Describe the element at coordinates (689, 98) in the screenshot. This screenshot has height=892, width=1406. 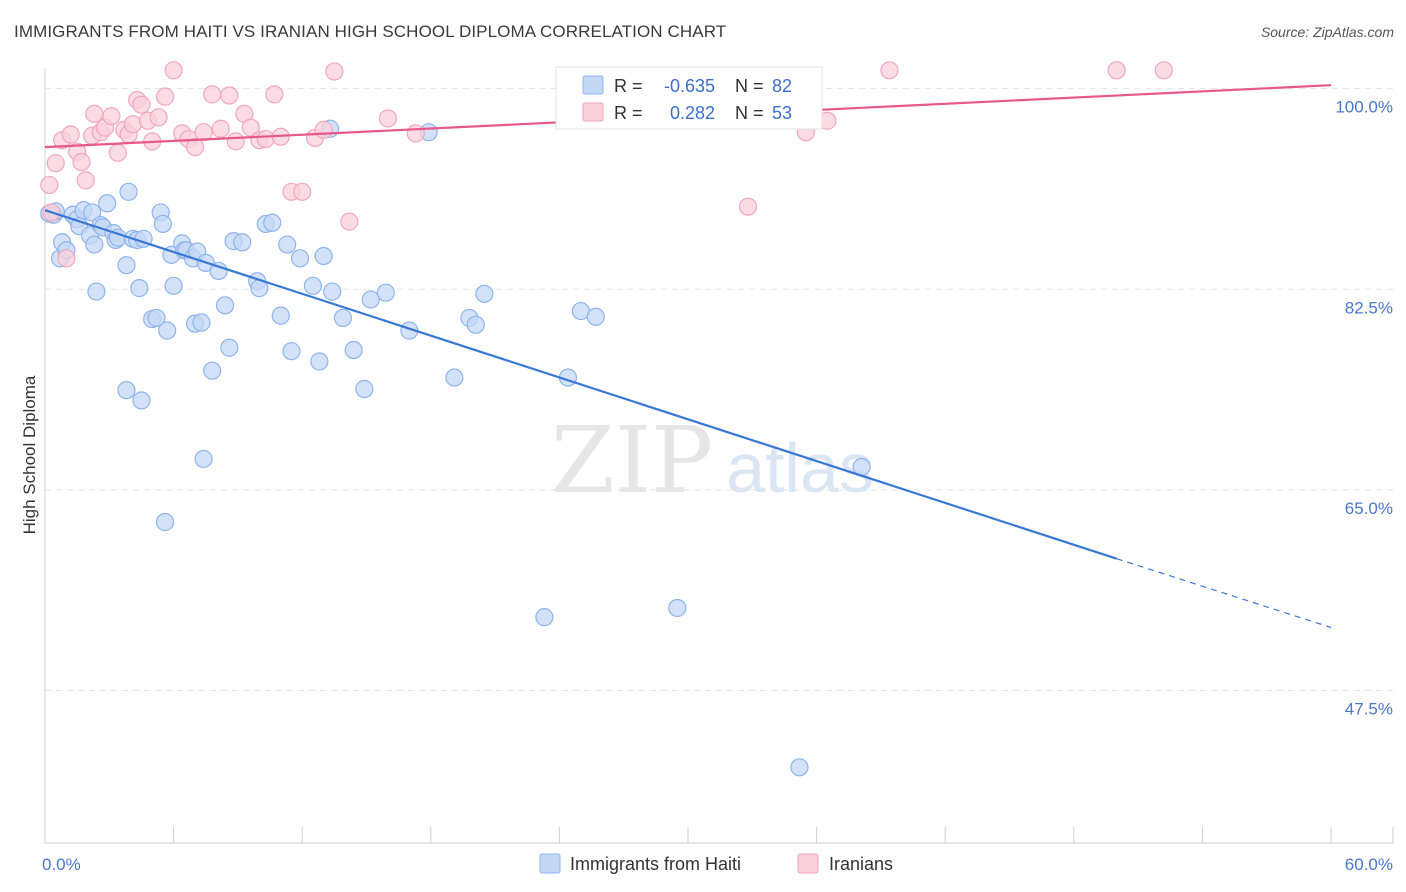
I see `legend: R = -0.635 N = 82 R = 0.282 N = 53` at that location.